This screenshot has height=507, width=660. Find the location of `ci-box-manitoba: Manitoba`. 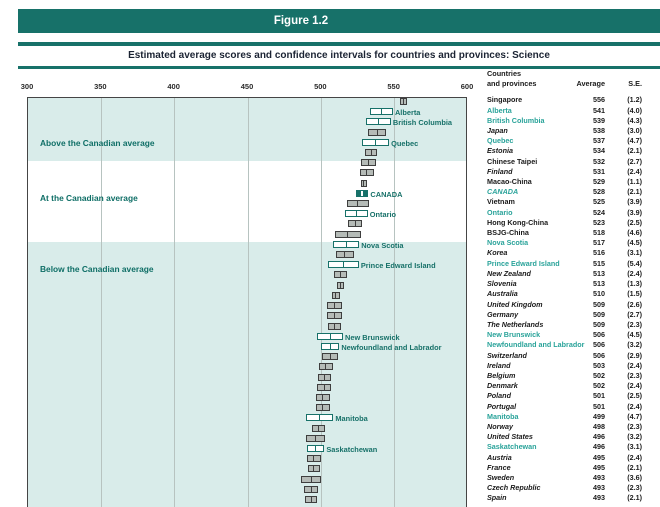

ci-box-manitoba: Manitoba is located at coordinates (337, 418).